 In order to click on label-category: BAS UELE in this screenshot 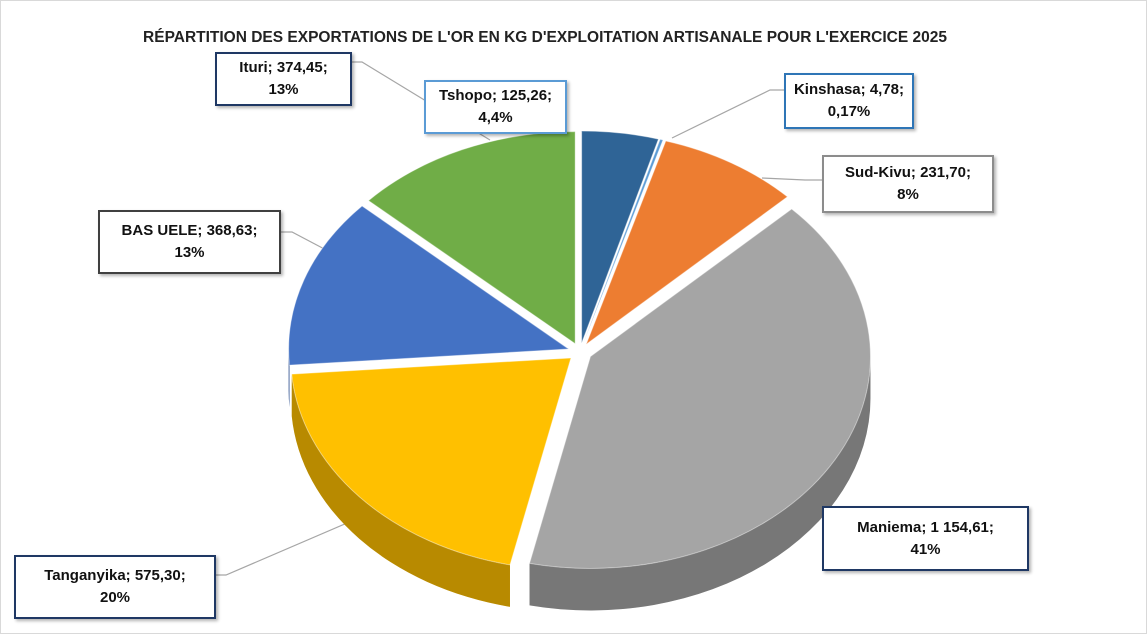, I will do `click(159, 230)`.